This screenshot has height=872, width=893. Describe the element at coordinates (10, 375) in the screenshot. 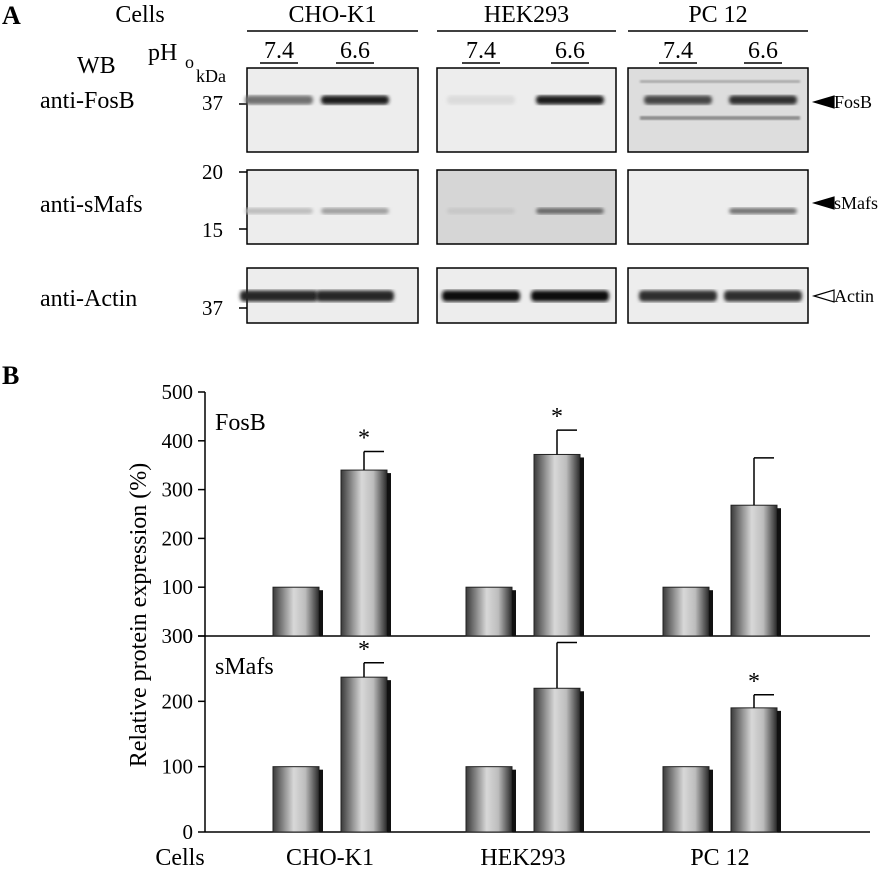

I see `panel-b-letter: B` at that location.